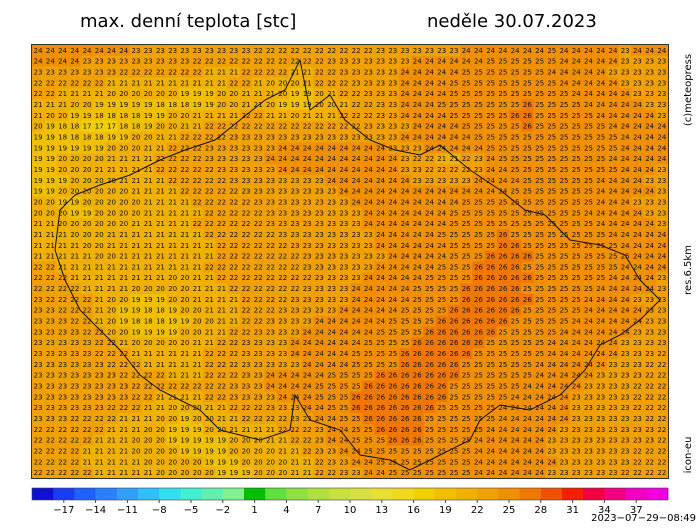 This screenshot has width=700, height=529. Describe the element at coordinates (417, 343) in the screenshot. I see `temperature-value: 26` at that location.